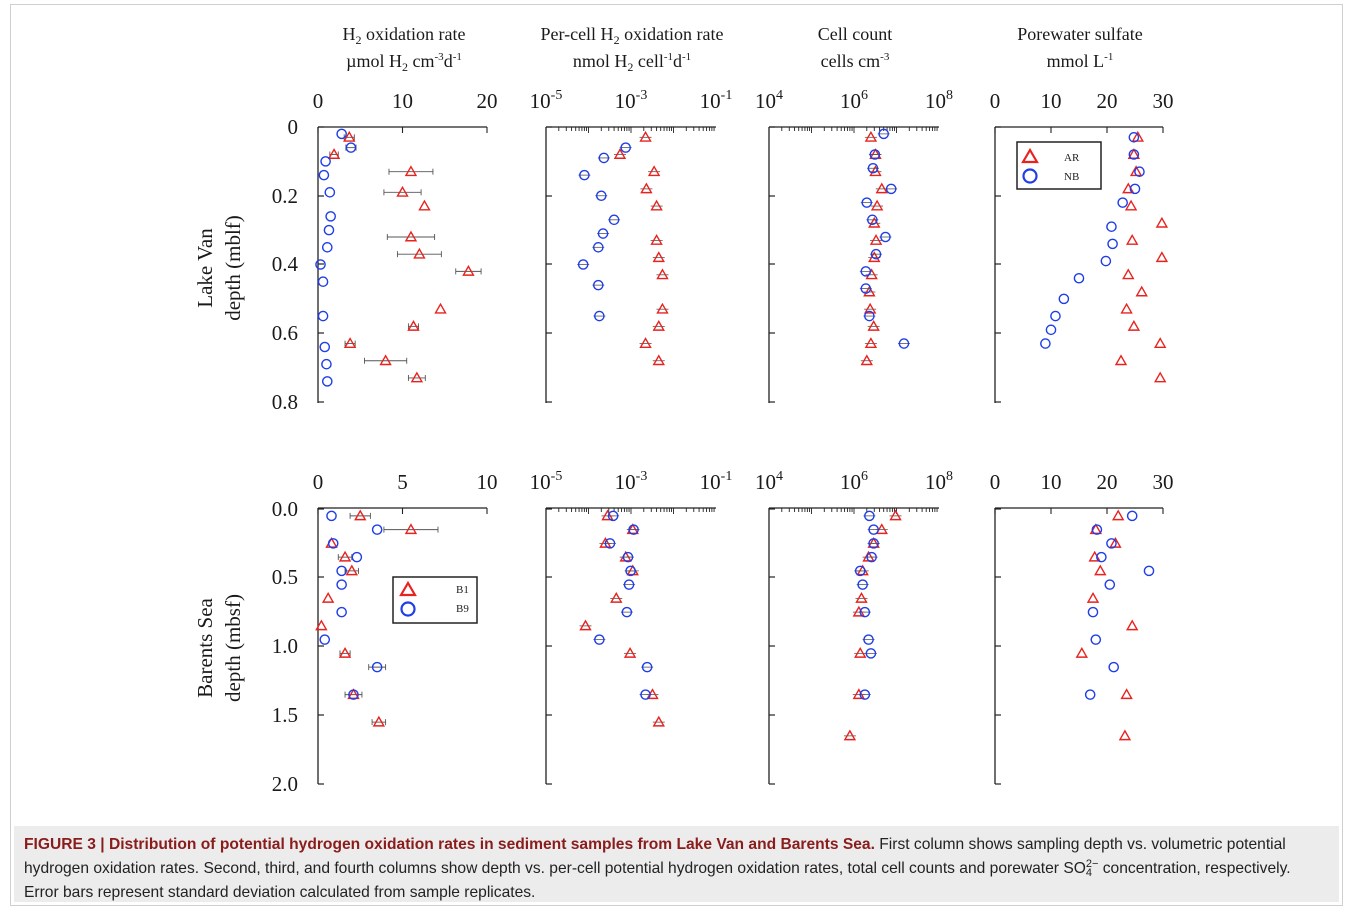 This screenshot has width=1357, height=912. I want to click on col-title-percell-line1: Per-cell H2 oxidation rate, so click(631, 35).